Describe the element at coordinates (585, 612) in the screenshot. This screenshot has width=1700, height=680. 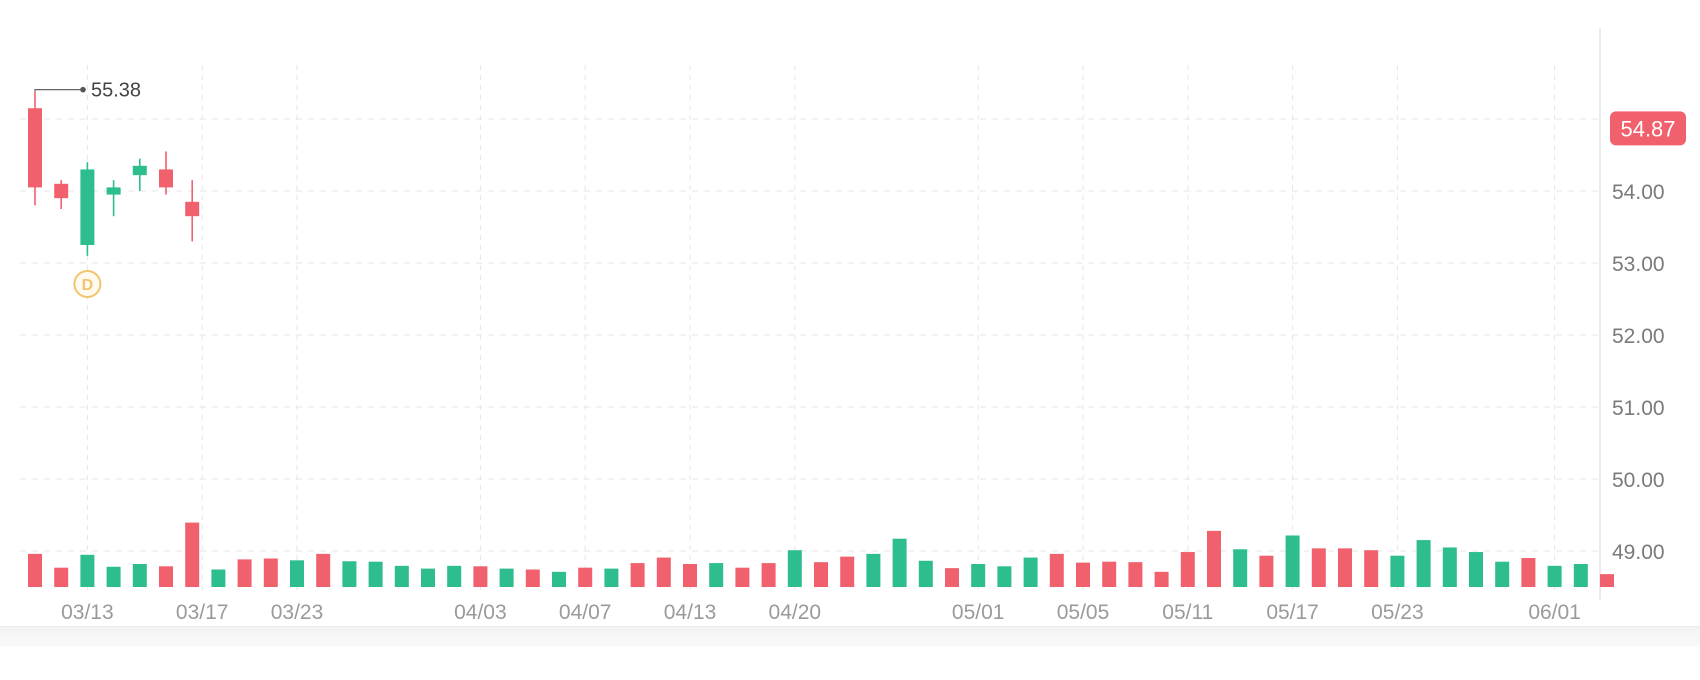
I see `date-tick-label: 04/07` at that location.